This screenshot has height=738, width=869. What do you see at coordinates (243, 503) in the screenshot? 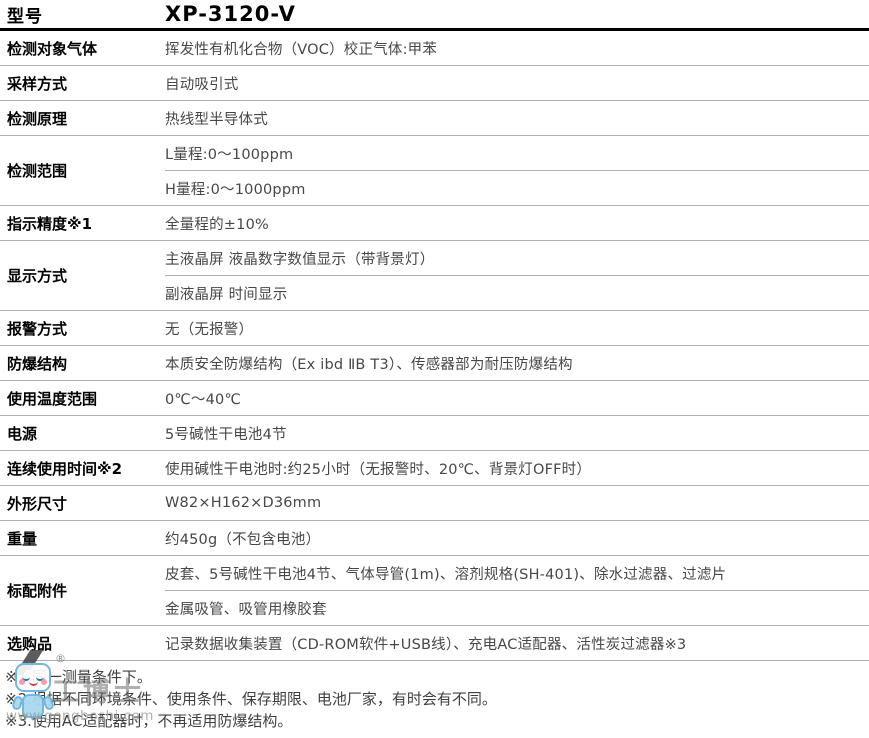
I see `row-value: W82×H162×D36mm` at bounding box center [243, 503].